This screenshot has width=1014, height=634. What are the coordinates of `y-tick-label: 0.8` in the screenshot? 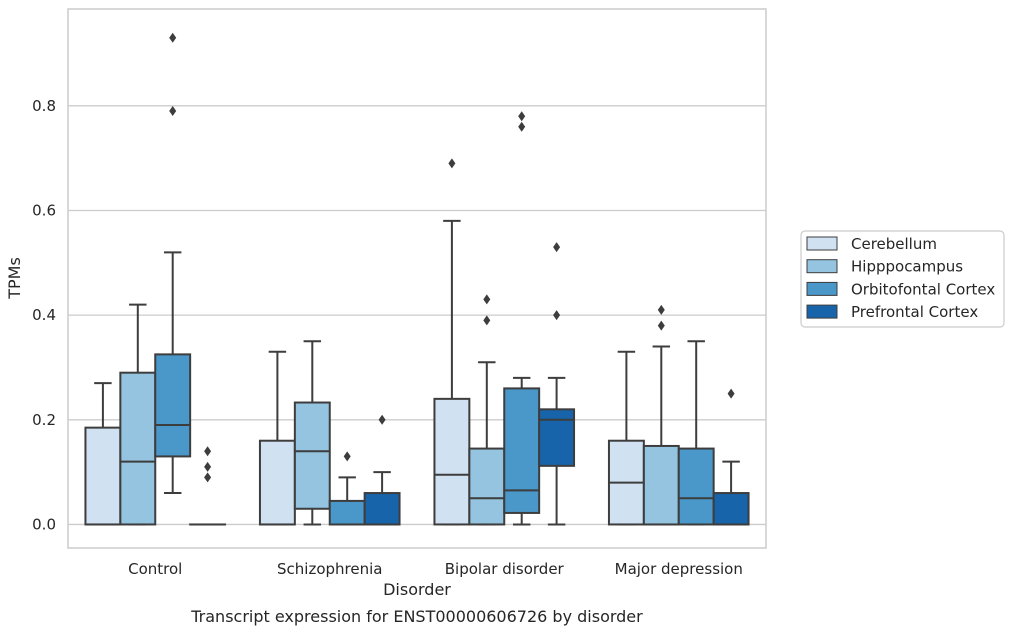 It's located at (44, 106).